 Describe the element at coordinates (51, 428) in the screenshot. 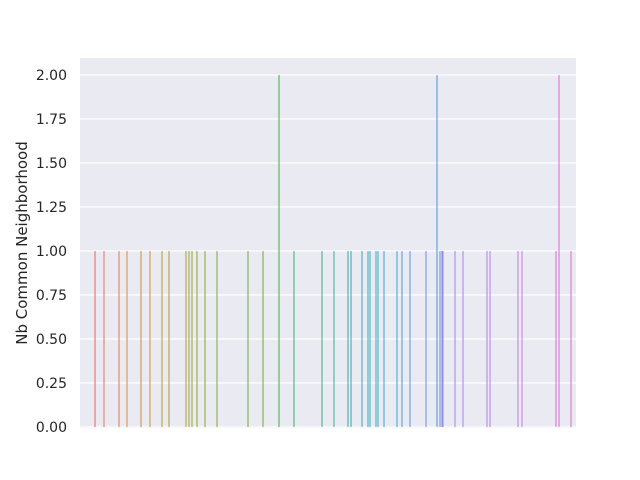

I see `y-tick-label: 0.00` at that location.